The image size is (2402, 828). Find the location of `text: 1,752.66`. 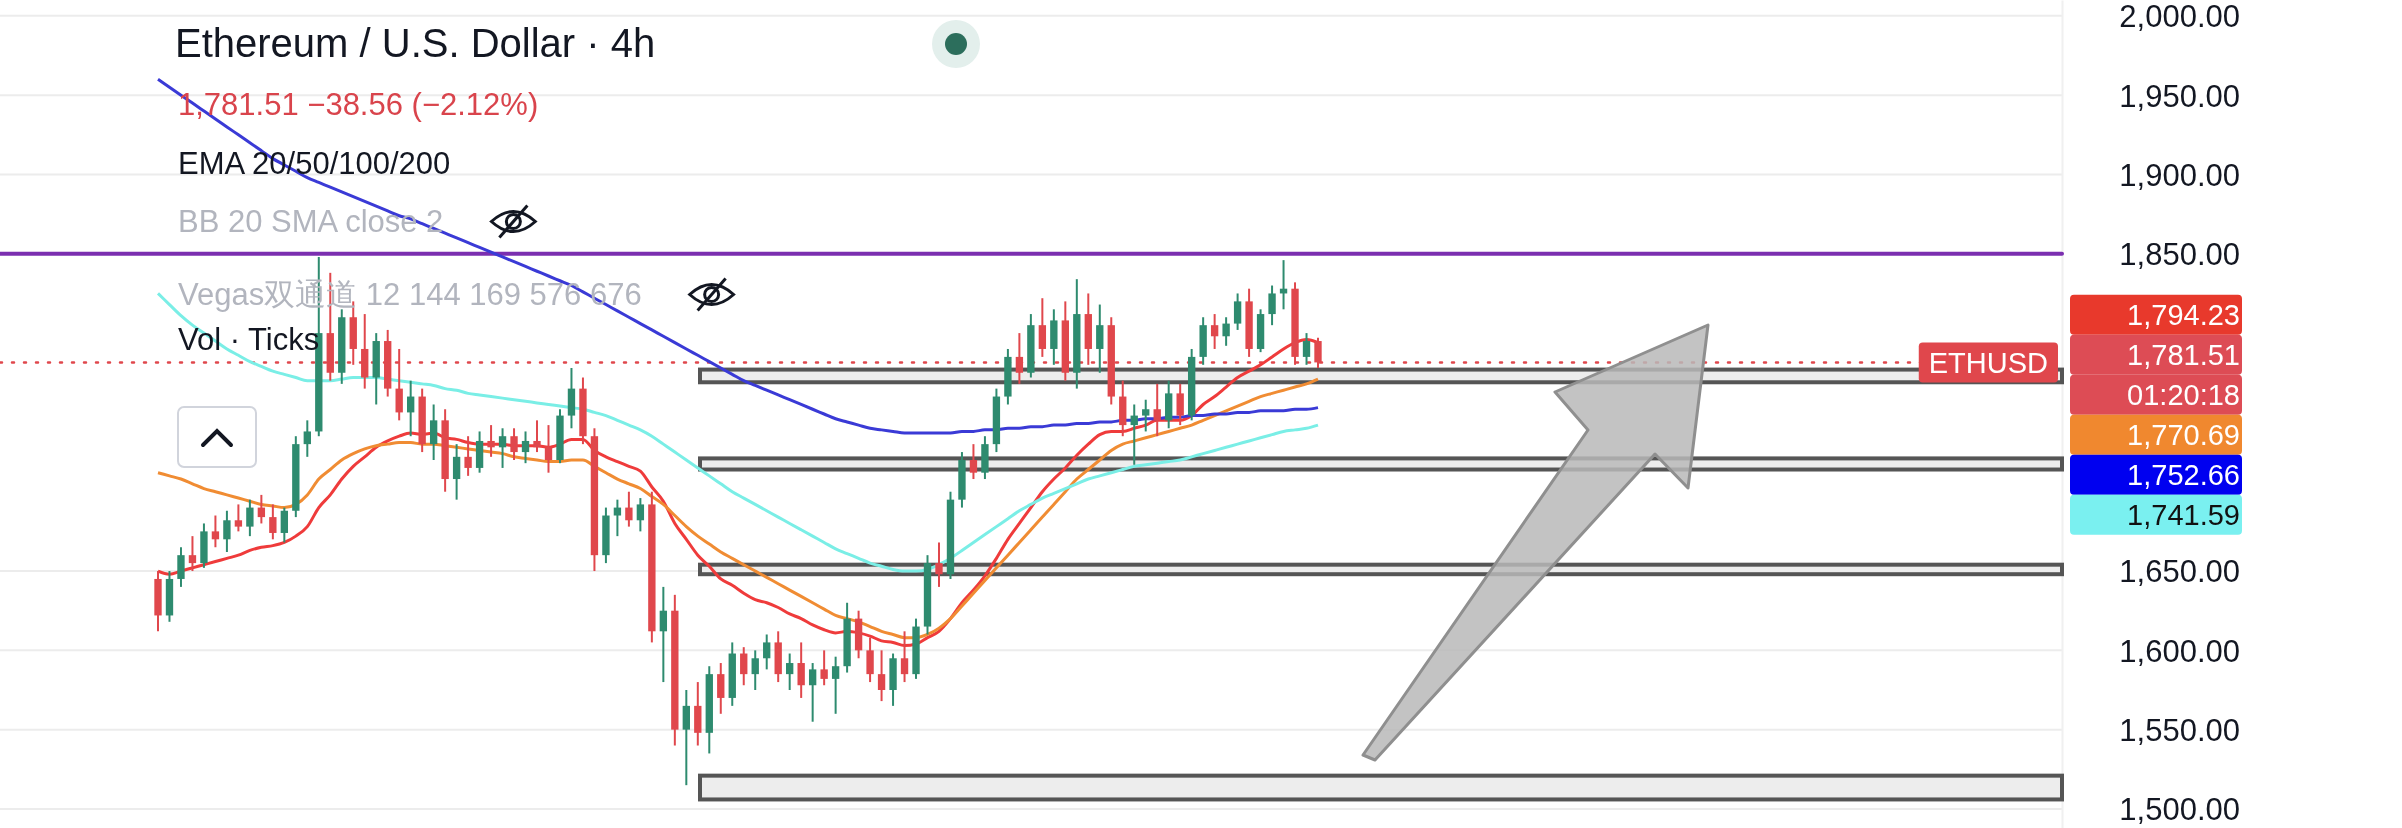

text: 1,752.66 is located at coordinates (2183, 474).